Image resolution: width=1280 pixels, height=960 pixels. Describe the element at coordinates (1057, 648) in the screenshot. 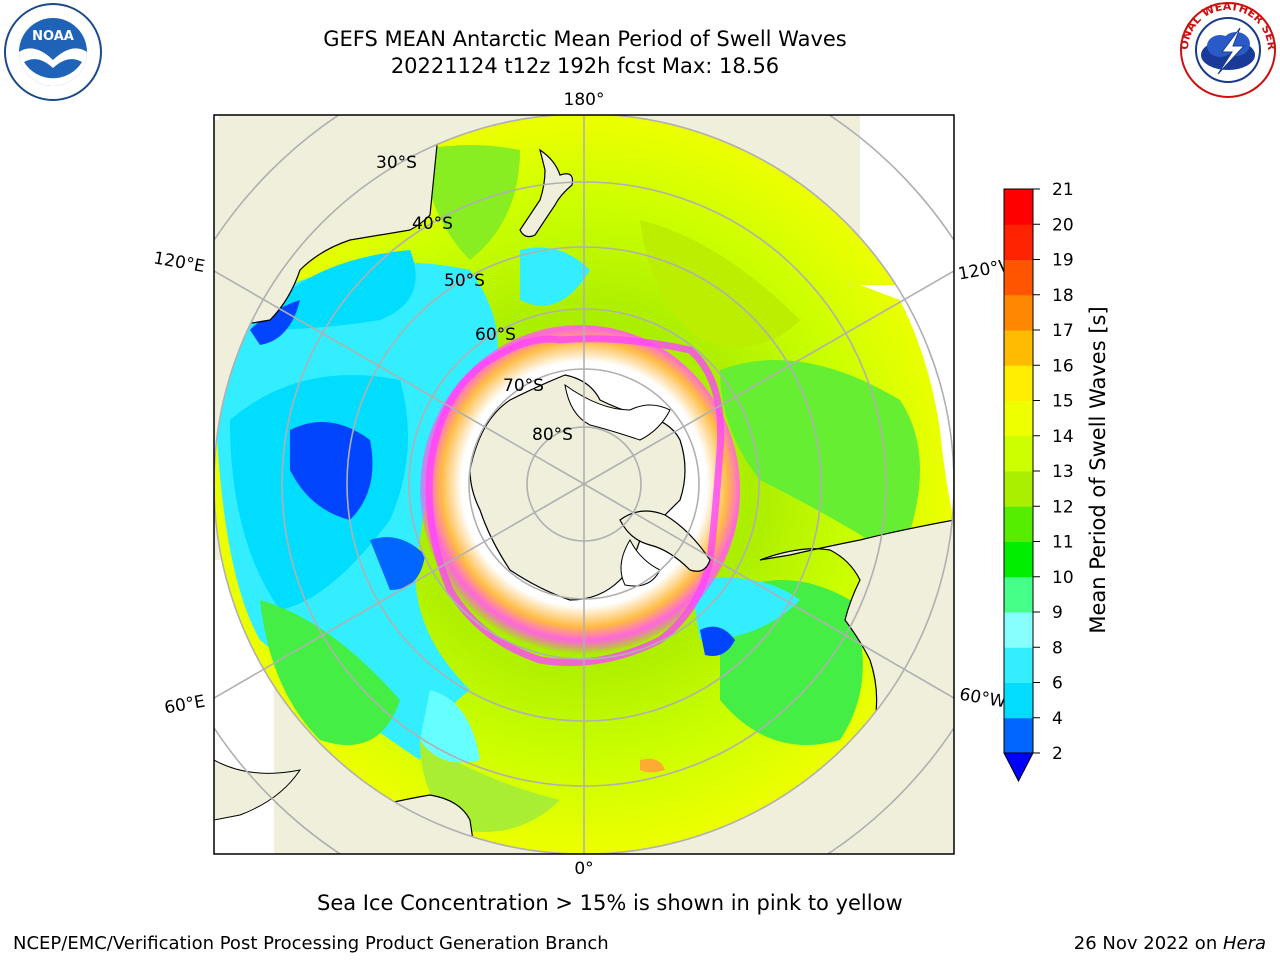

I see `colorbar-tick-label: 8` at that location.